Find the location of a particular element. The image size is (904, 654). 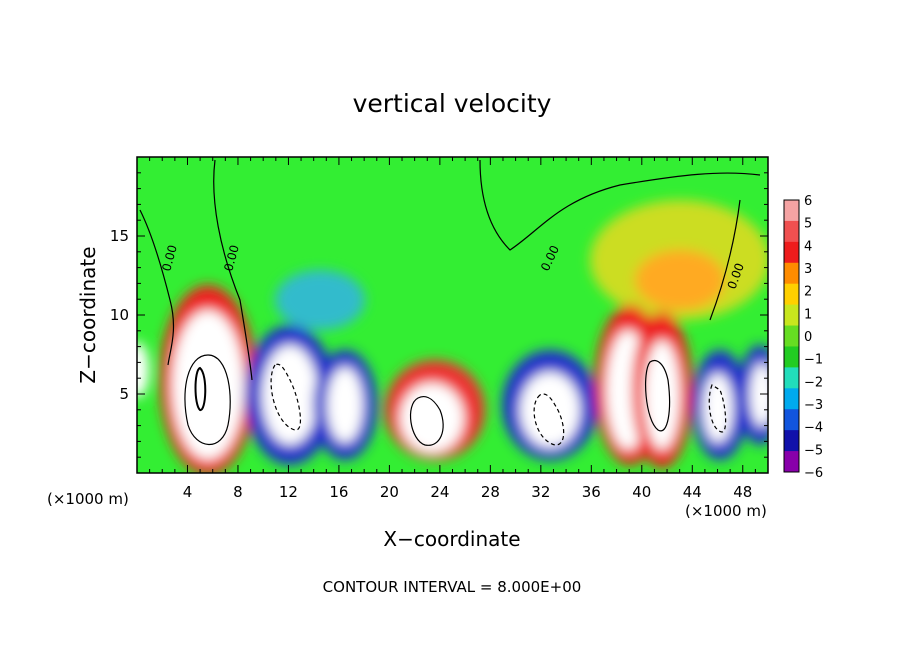

colorbar-tick-label: 3 is located at coordinates (808, 269).